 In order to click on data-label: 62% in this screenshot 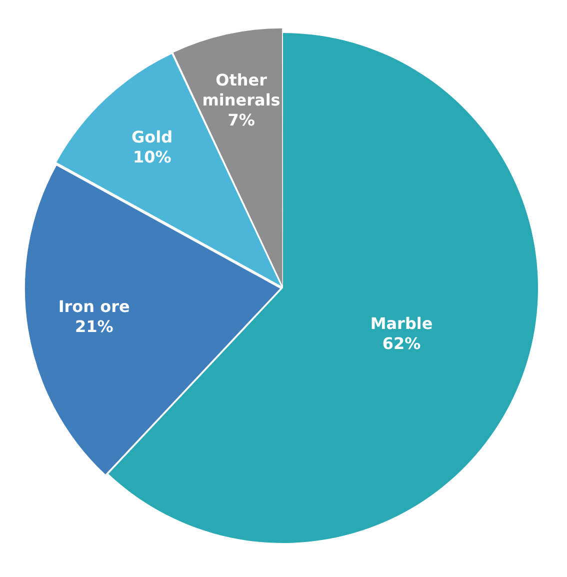, I will do `click(401, 344)`.